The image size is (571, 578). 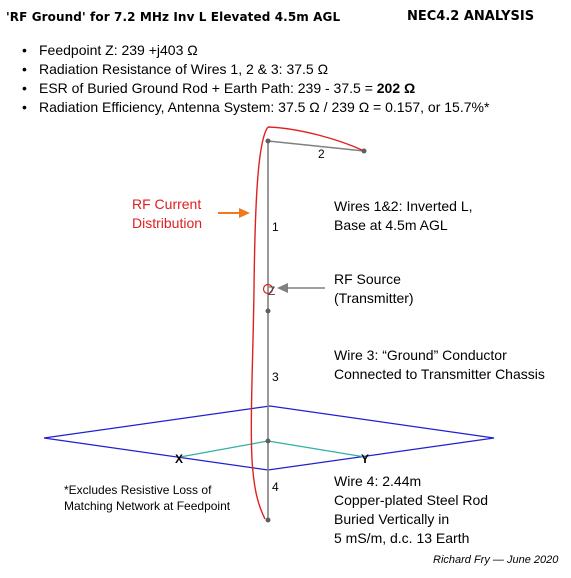 I want to click on credit: Richard Fry — June 2020, so click(x=496, y=560).